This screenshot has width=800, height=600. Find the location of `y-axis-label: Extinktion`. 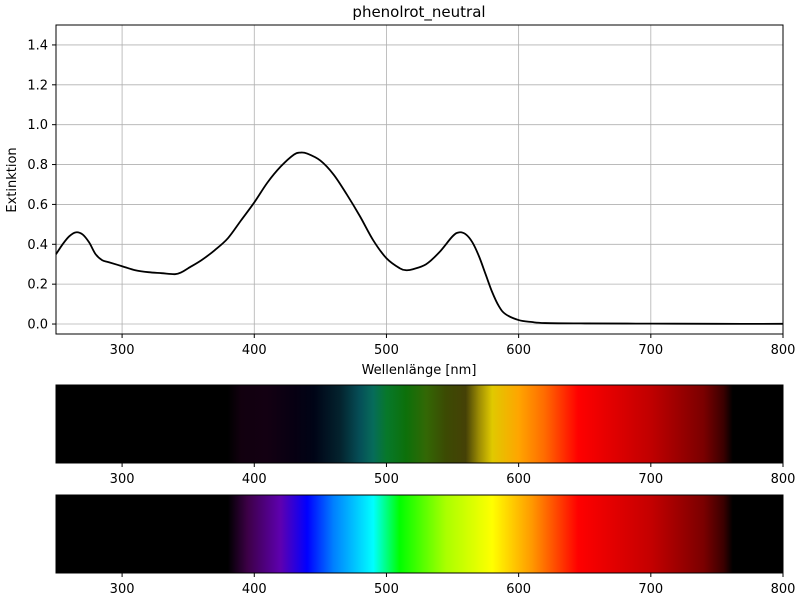

y-axis-label: Extinktion is located at coordinates (12, 179).